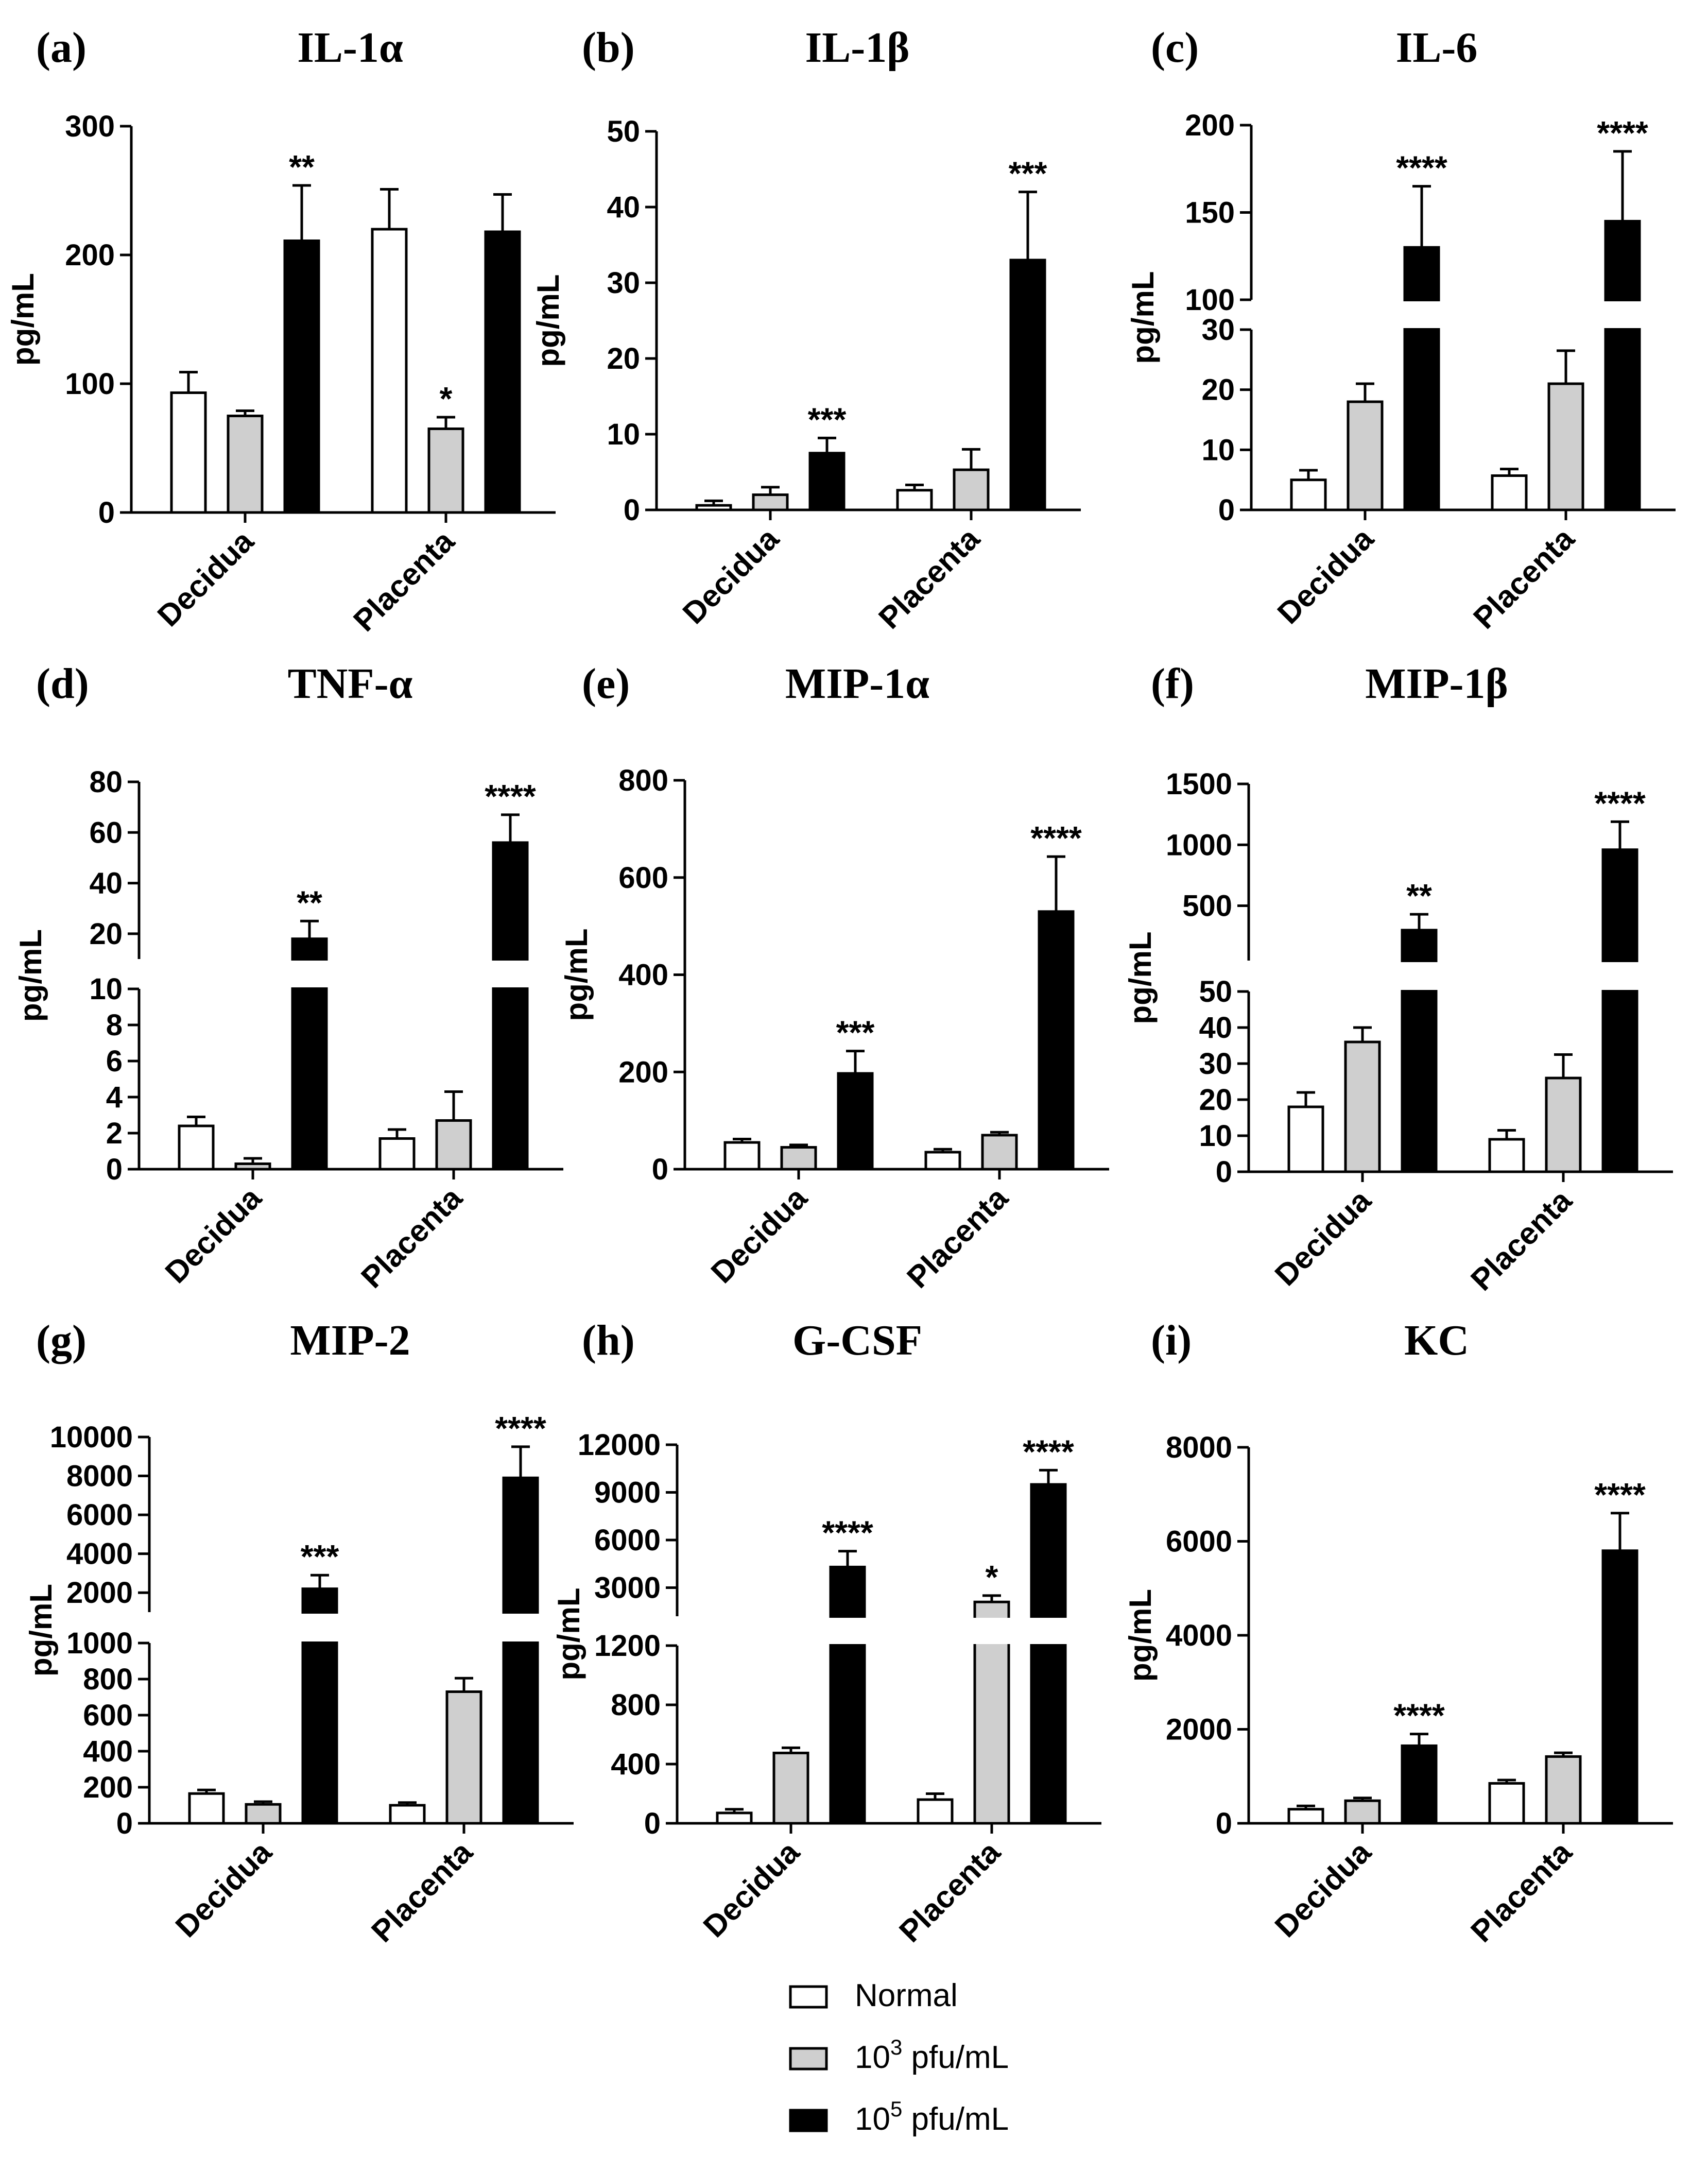 This screenshot has width=1708, height=2172. I want to click on chart-title: IL-1β, so click(857, 48).